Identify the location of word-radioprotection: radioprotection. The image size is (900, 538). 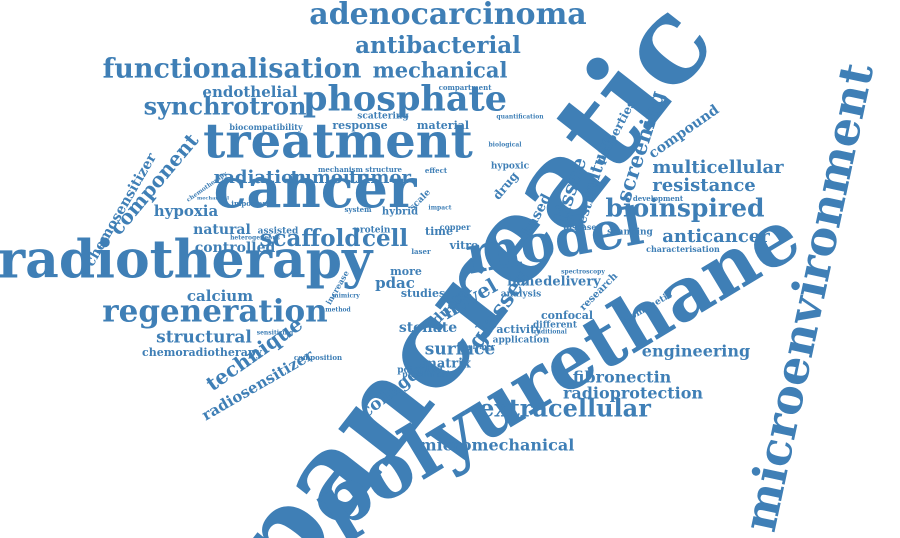
(633, 393).